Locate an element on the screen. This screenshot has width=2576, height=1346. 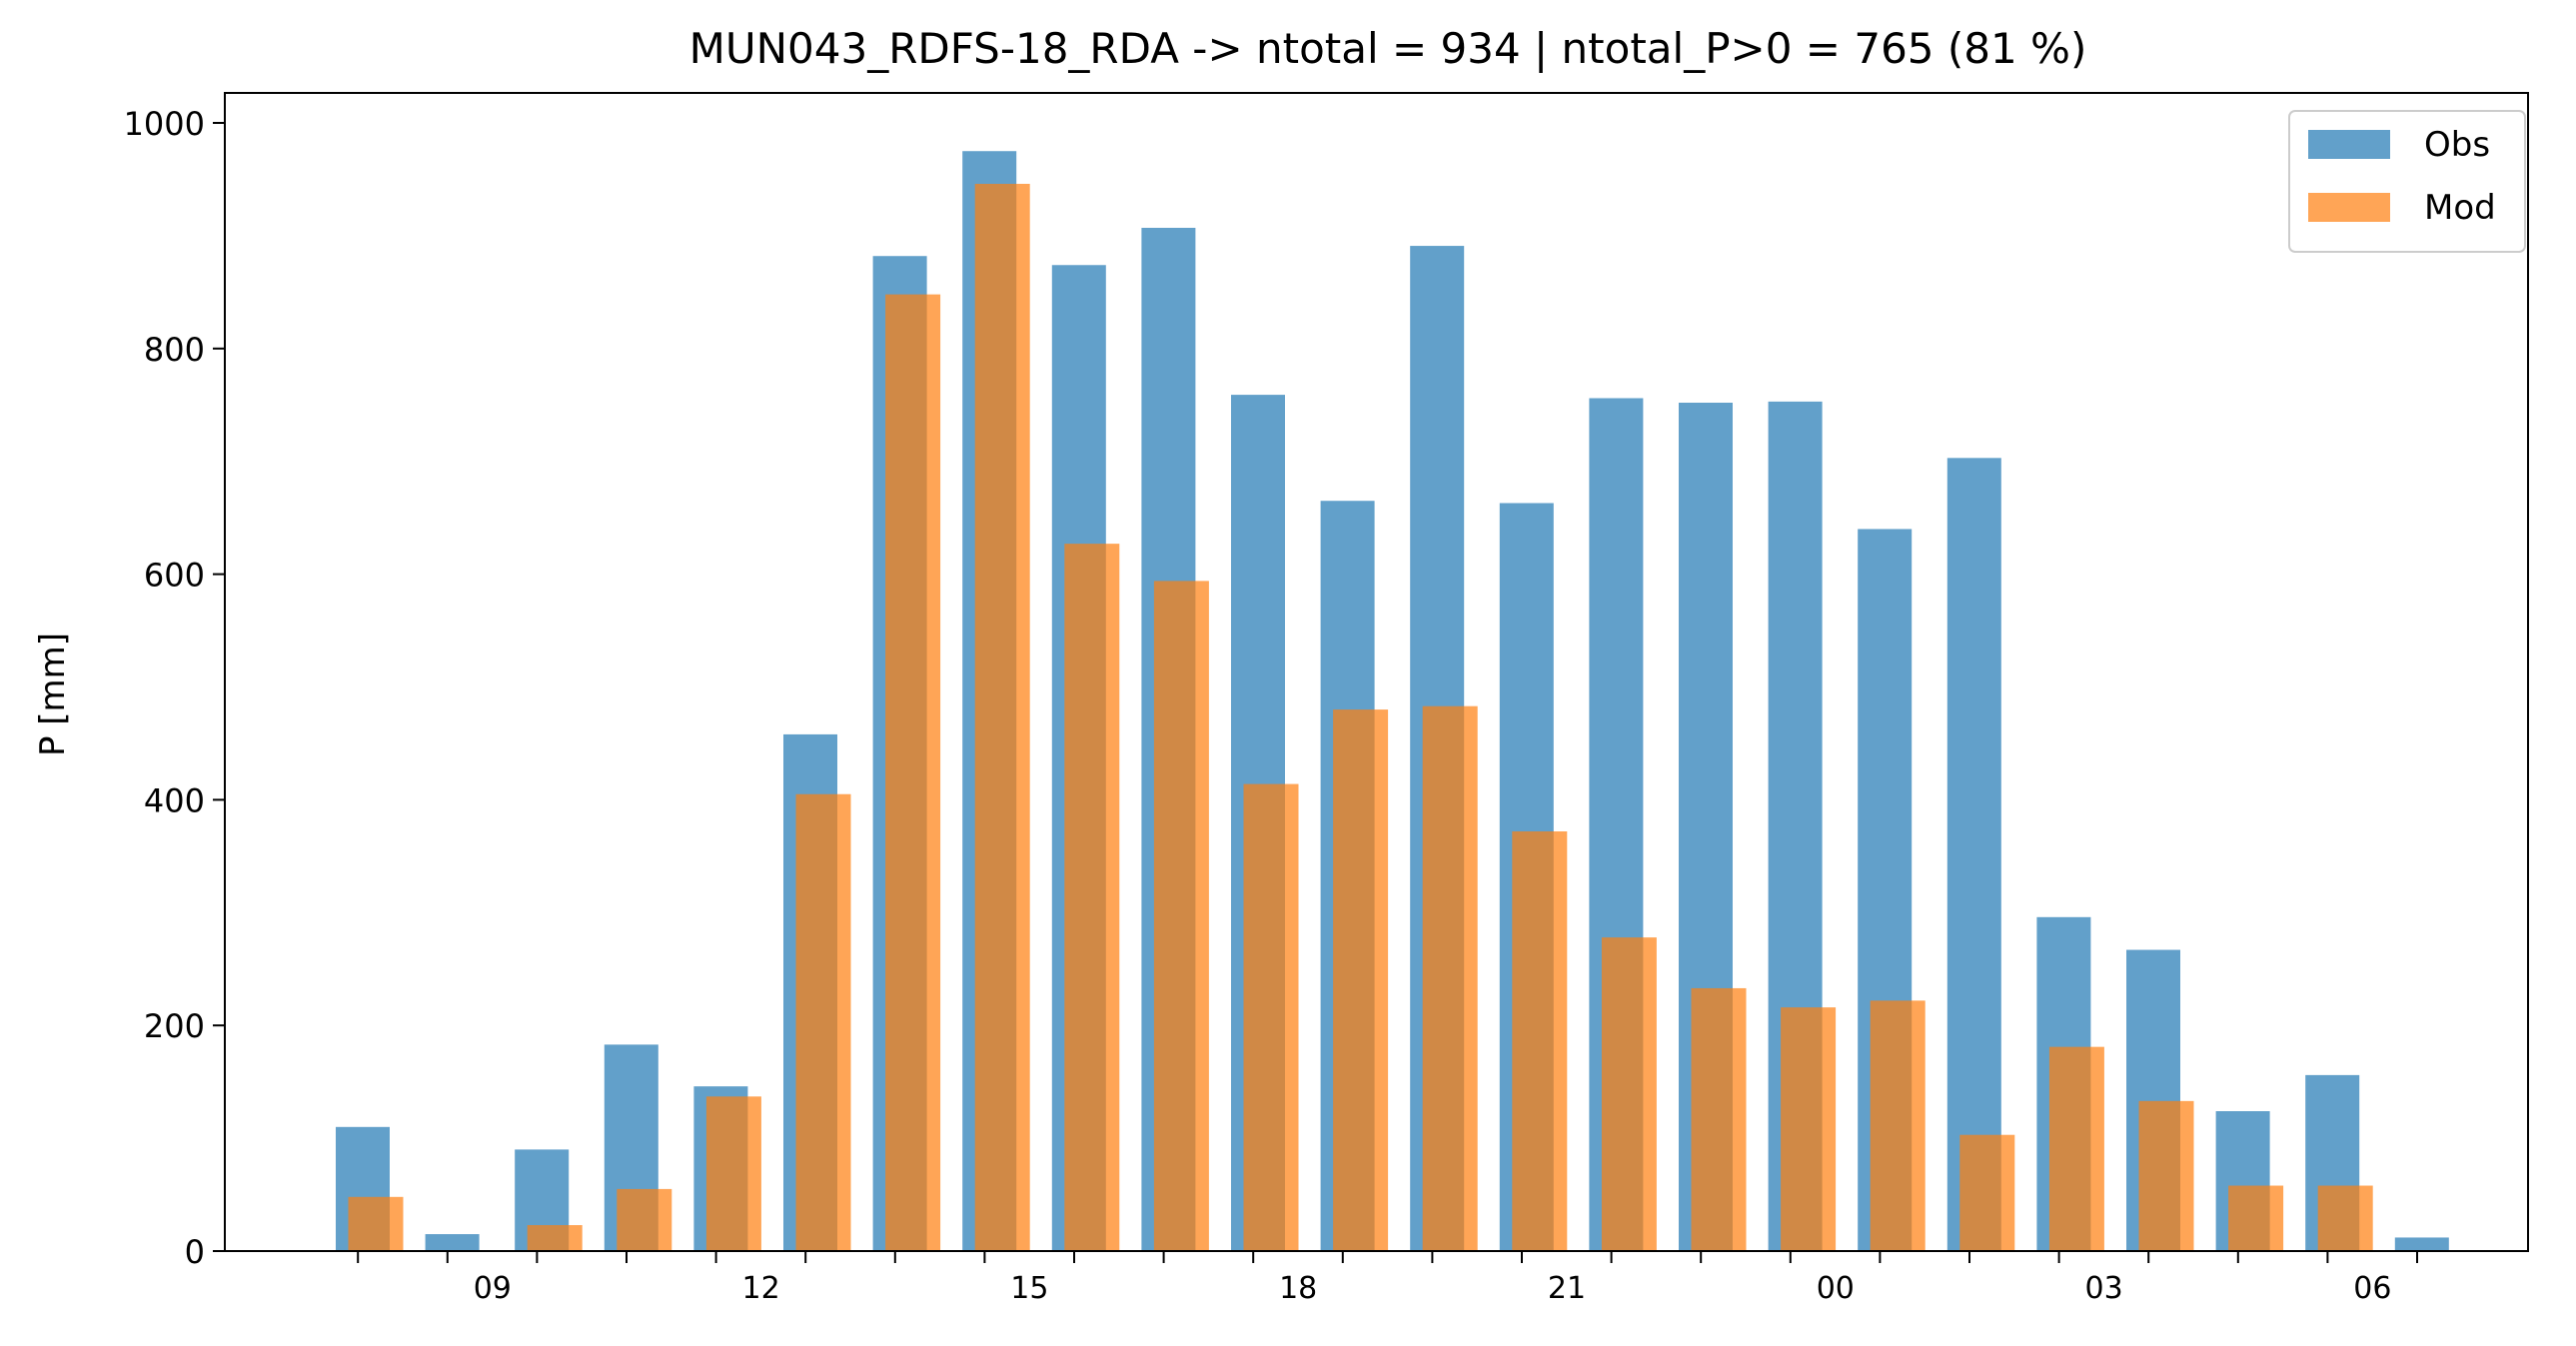
y-tick-label-800: 800 is located at coordinates (174, 350).